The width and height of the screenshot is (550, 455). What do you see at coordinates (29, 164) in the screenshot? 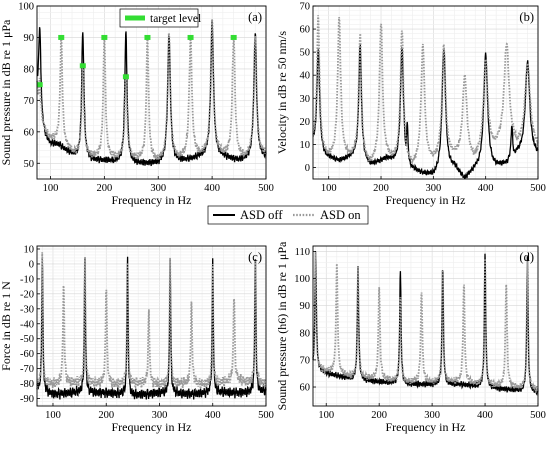
I see `panel-a-y-tick-label: 50` at bounding box center [29, 164].